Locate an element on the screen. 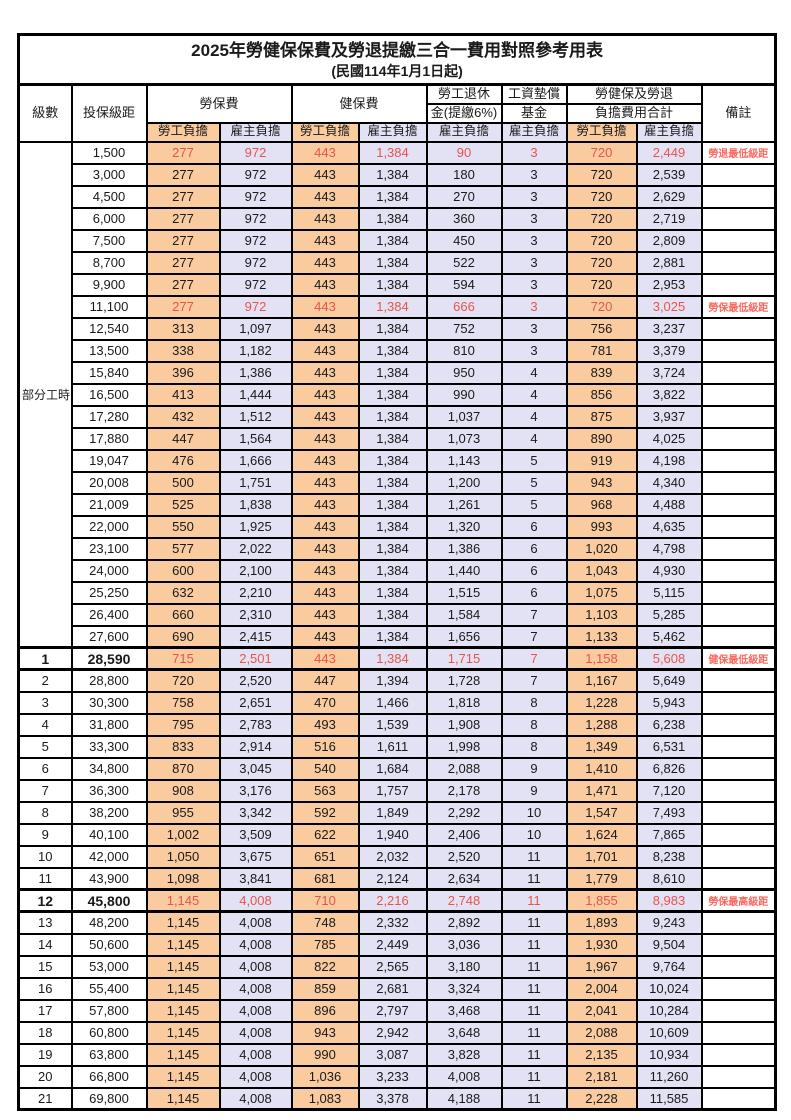 The width and height of the screenshot is (791, 1120). health-employer-cell: 1,394 is located at coordinates (392, 680).